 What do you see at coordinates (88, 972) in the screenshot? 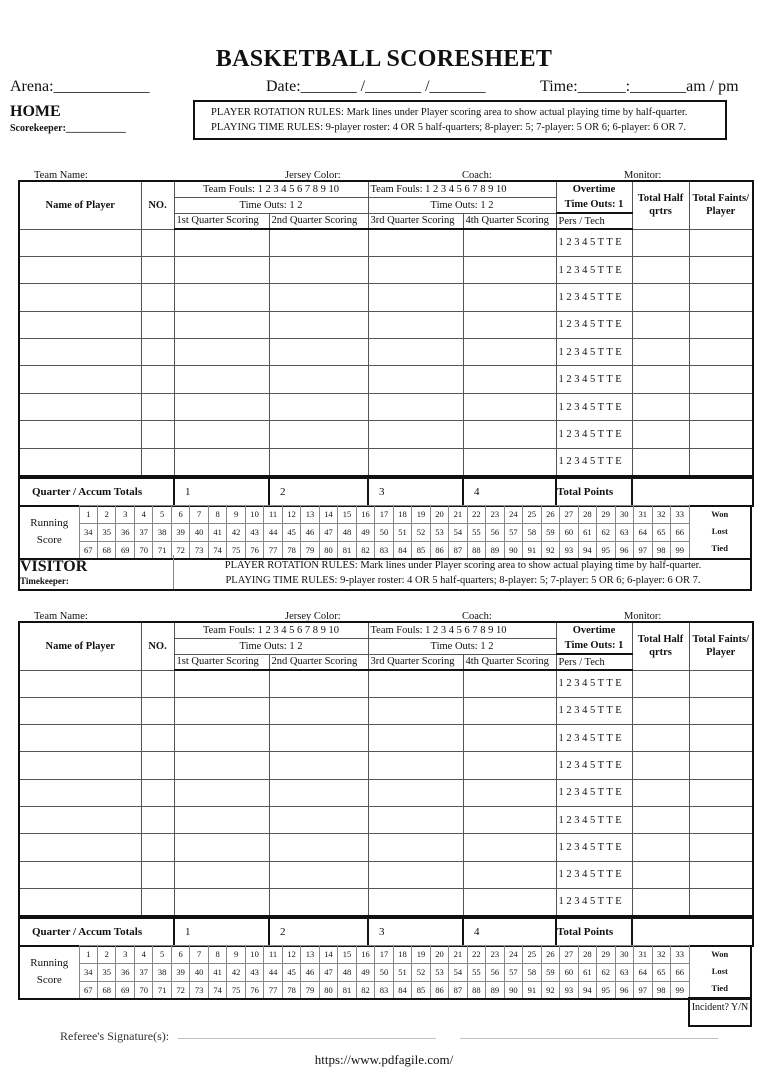
I see `running-score-number: 34` at bounding box center [88, 972].